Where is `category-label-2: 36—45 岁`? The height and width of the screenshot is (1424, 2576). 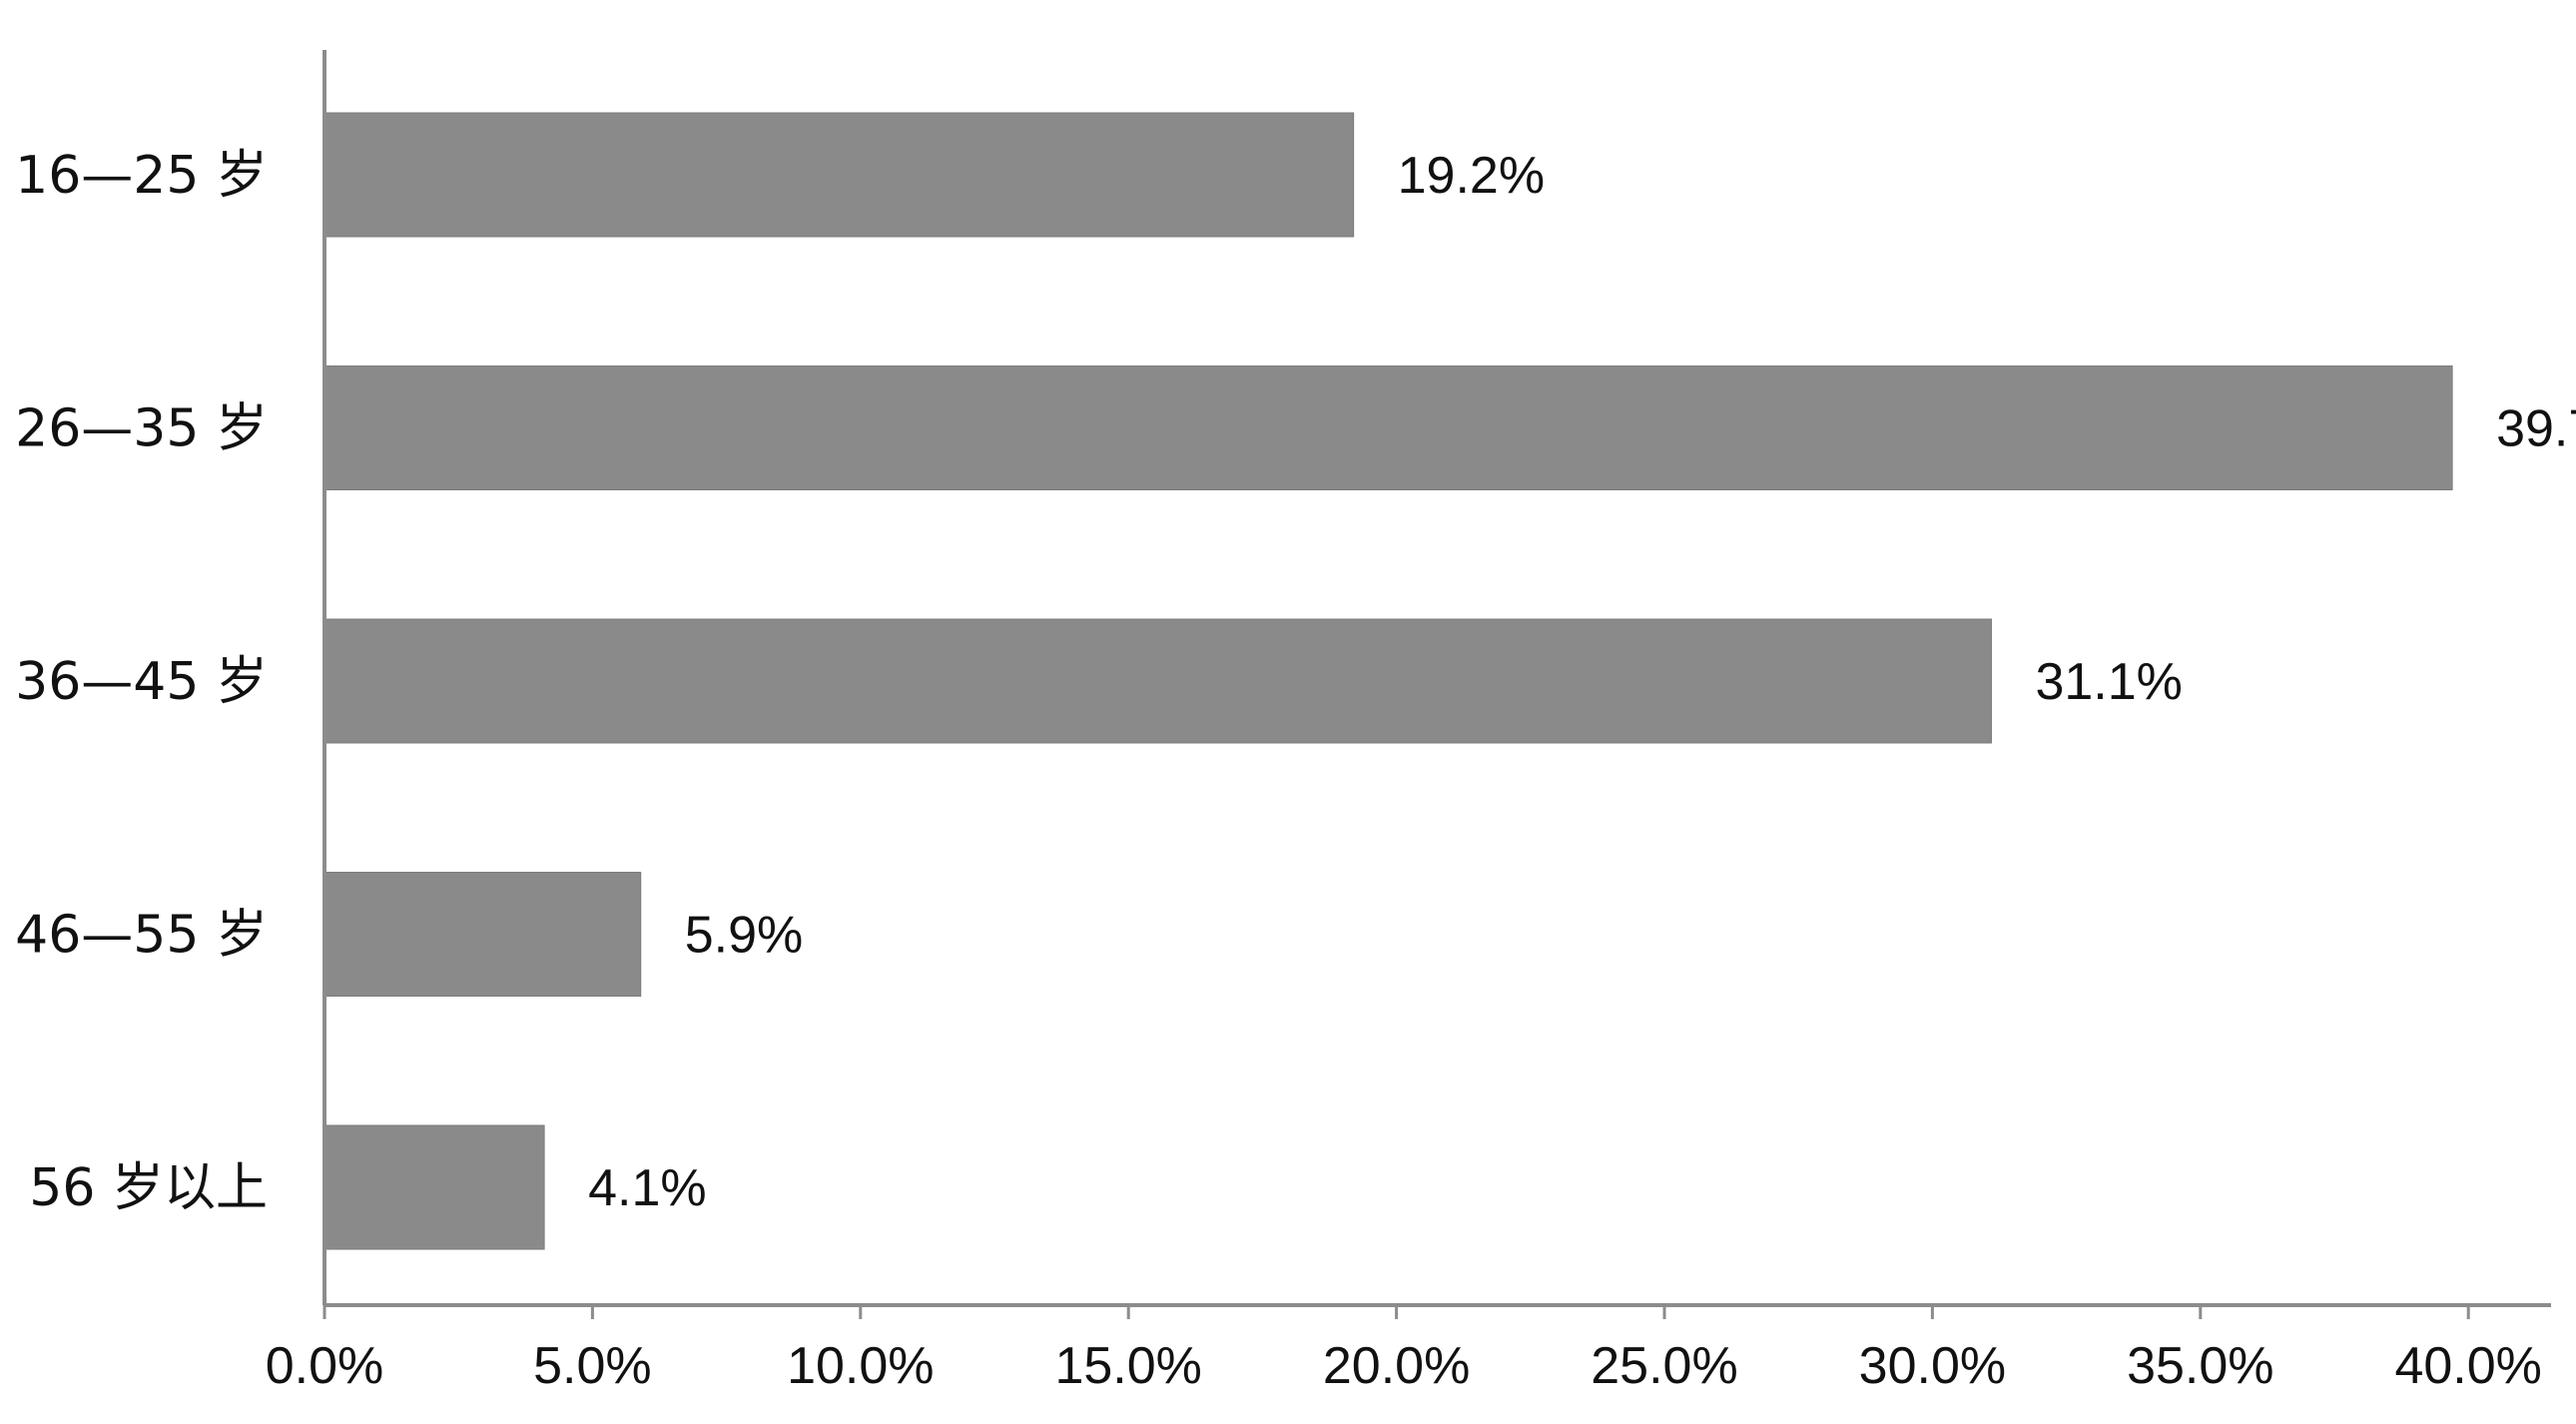
category-label-2: 36—45 岁 is located at coordinates (141, 682).